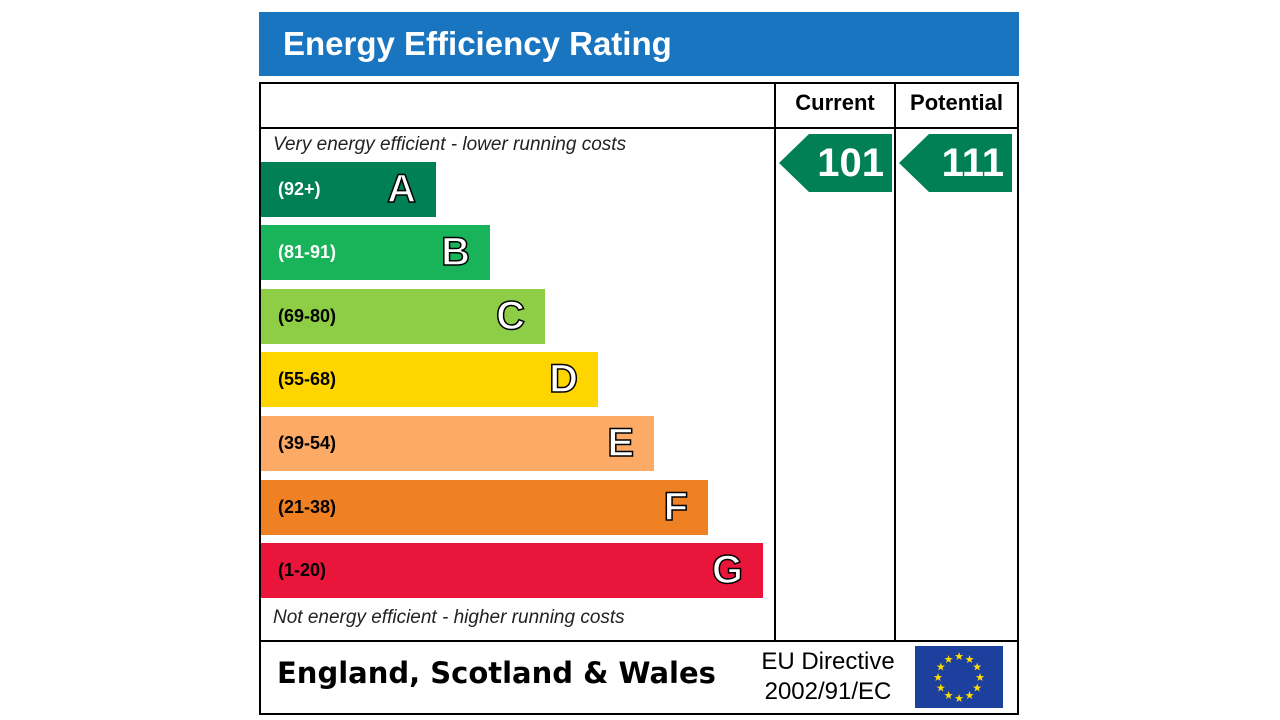 The width and height of the screenshot is (1280, 720). What do you see at coordinates (639, 128) in the screenshot?
I see `header-divider` at bounding box center [639, 128].